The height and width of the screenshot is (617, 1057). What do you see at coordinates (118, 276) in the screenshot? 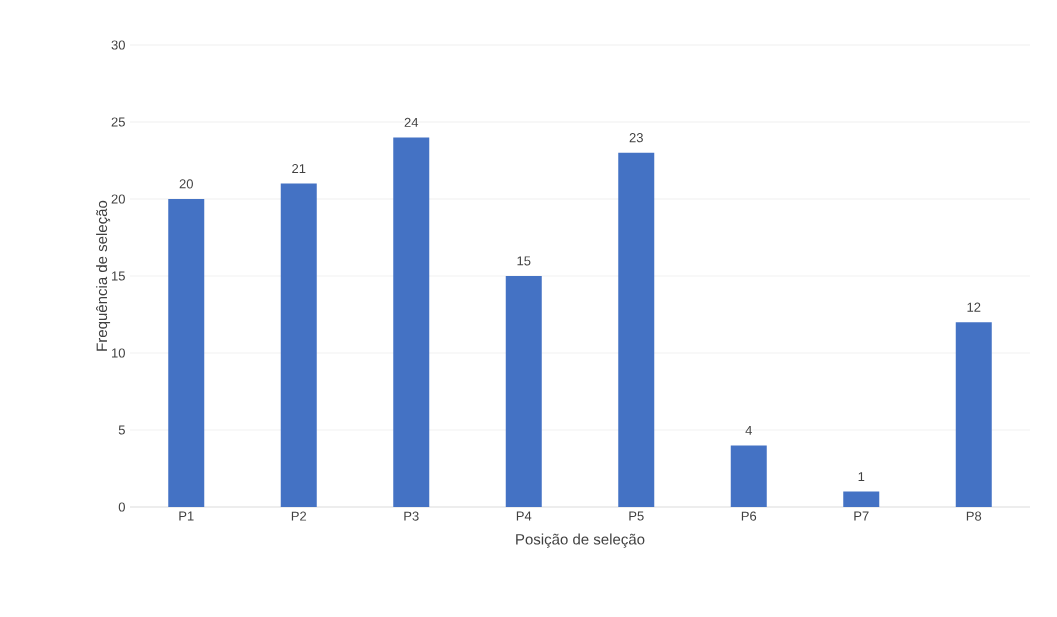
I see `y-tick-label: 15` at bounding box center [118, 276].